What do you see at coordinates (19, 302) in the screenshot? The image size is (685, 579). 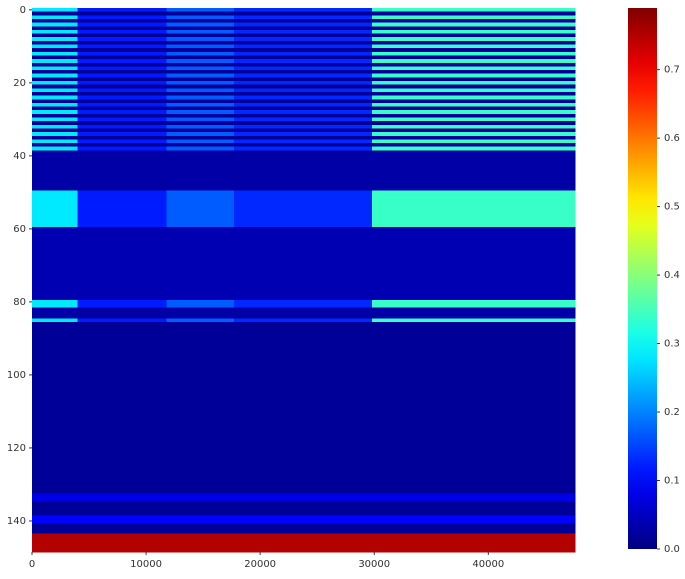 I see `y-tick-label: 80` at bounding box center [19, 302].